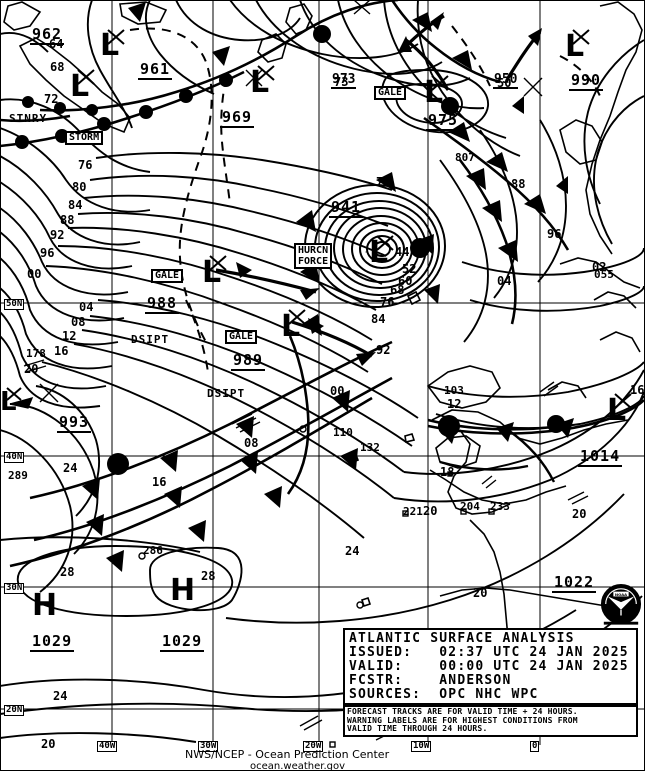  I want to click on graticule-label: 40W, so click(107, 746).